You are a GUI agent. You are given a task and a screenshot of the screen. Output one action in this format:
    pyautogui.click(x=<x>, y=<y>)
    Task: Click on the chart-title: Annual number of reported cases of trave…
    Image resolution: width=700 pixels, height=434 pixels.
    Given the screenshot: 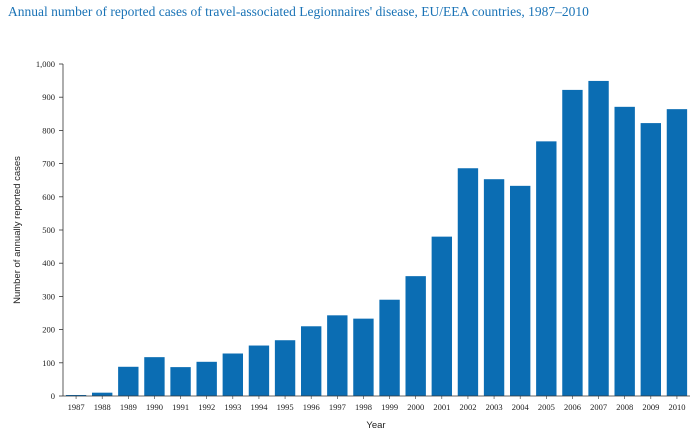 What is the action you would take?
    pyautogui.click(x=298, y=11)
    